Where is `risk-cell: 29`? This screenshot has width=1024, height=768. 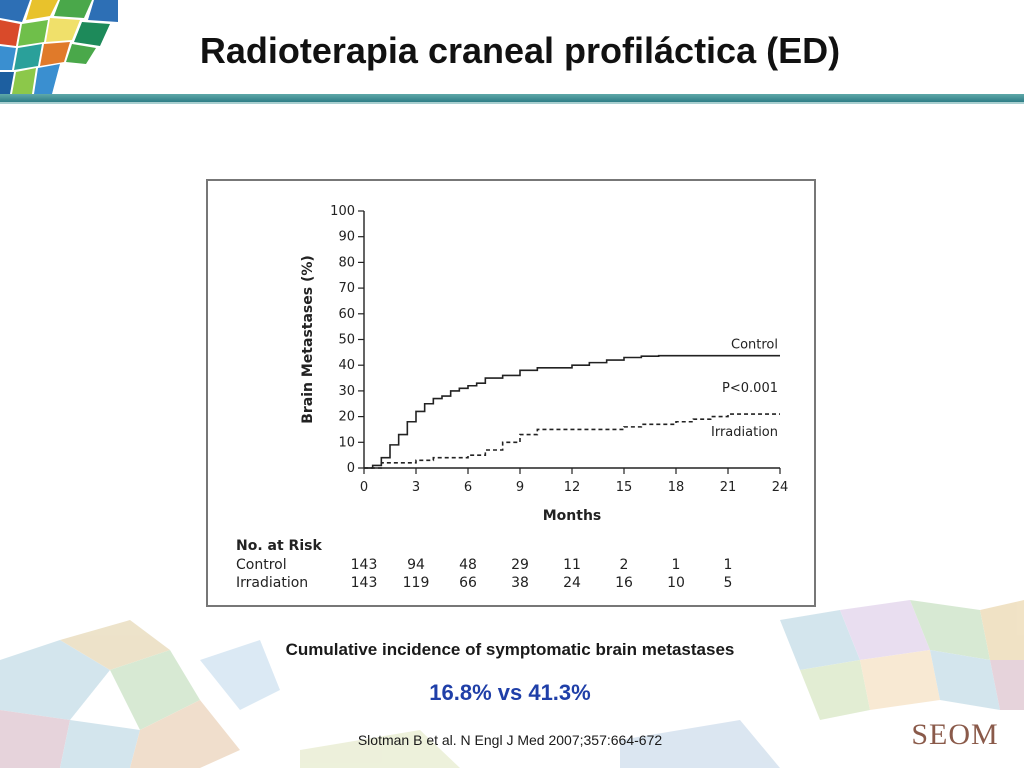 risk-cell: 29 is located at coordinates (520, 565).